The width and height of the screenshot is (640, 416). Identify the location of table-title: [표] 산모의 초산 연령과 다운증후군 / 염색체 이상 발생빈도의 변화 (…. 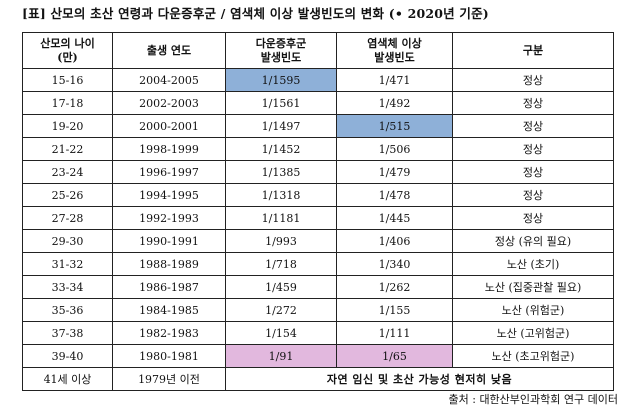
(255, 13).